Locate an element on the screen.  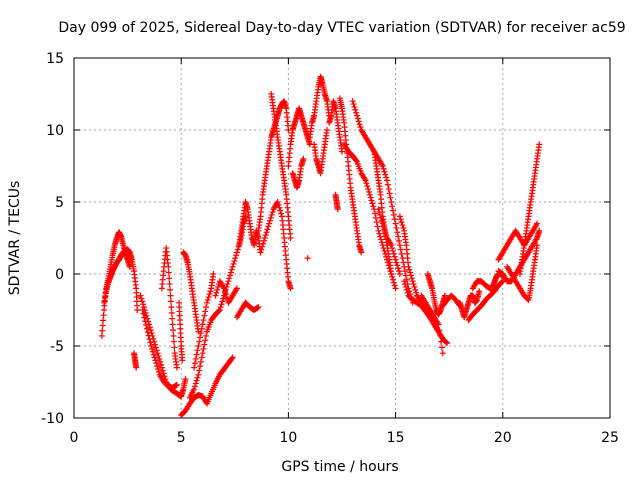
data-point-arc-v is located at coordinates (326, 130).